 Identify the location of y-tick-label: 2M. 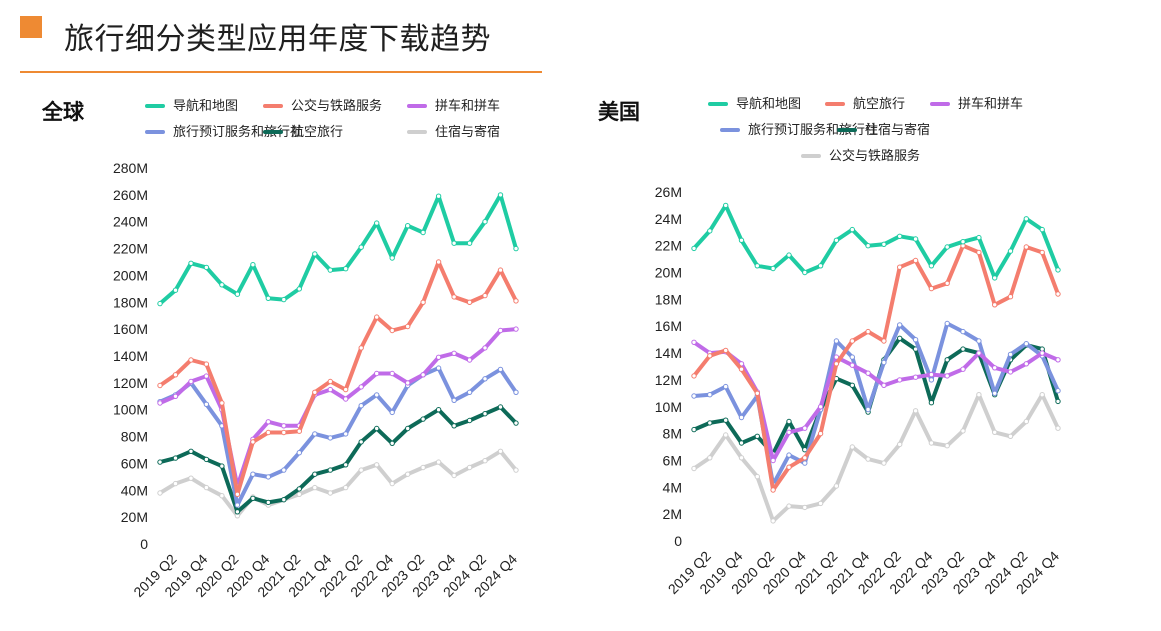
(672, 514).